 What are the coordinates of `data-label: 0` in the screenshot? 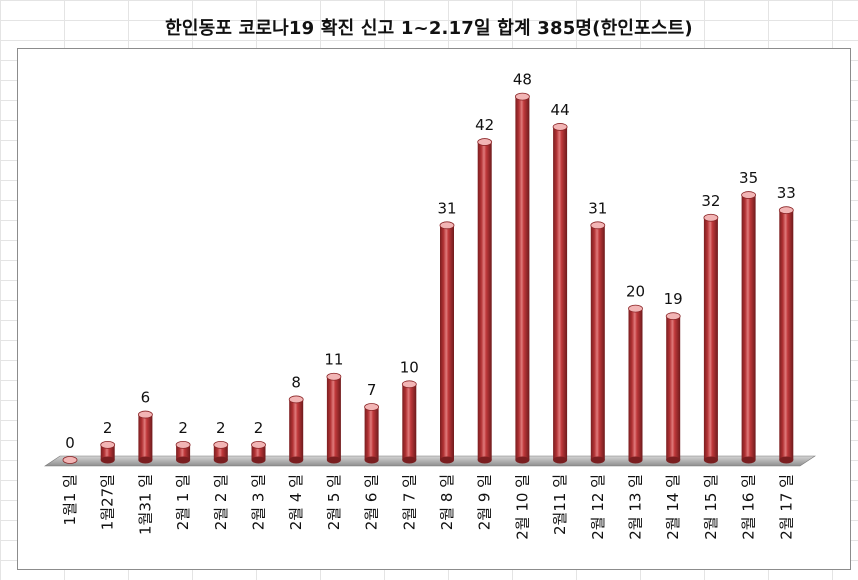 It's located at (70, 443).